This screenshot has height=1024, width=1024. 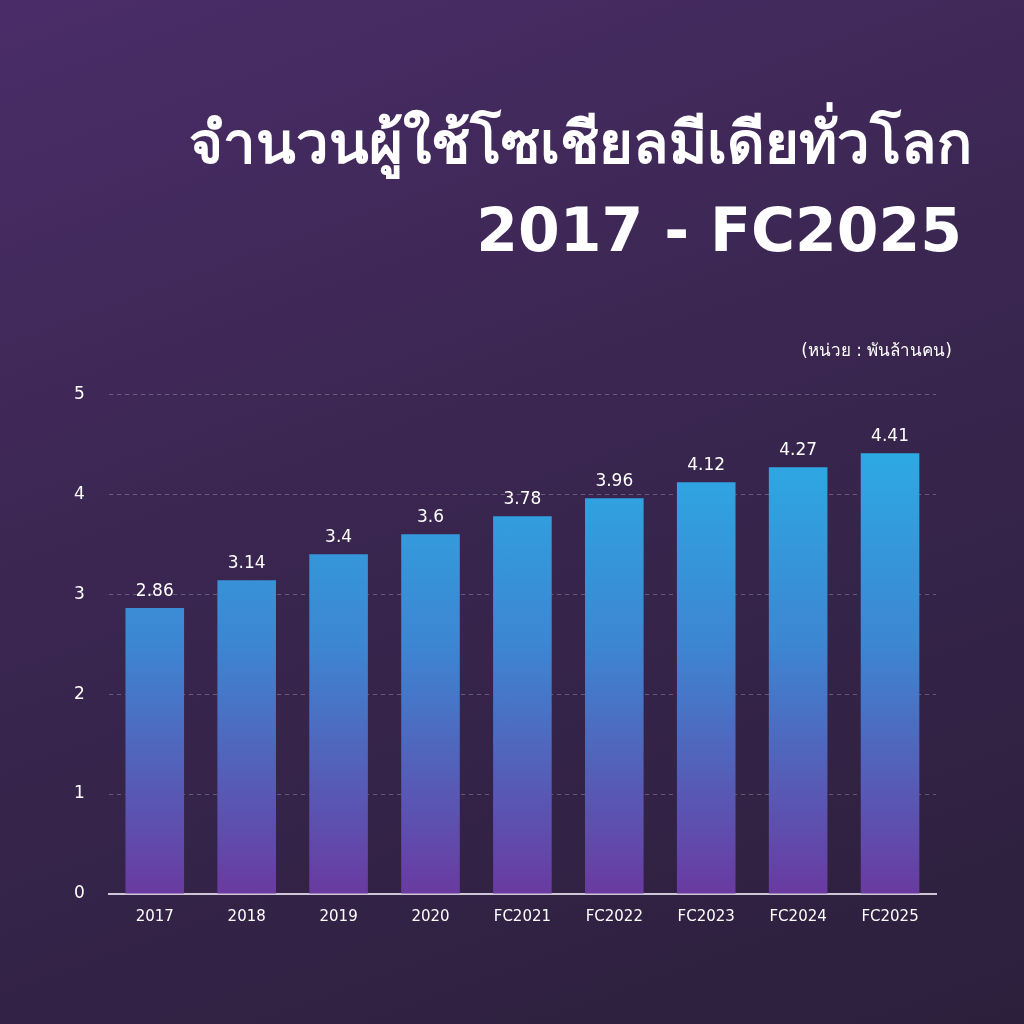 I want to click on x-tick-label: FC2021, so click(x=522, y=915).